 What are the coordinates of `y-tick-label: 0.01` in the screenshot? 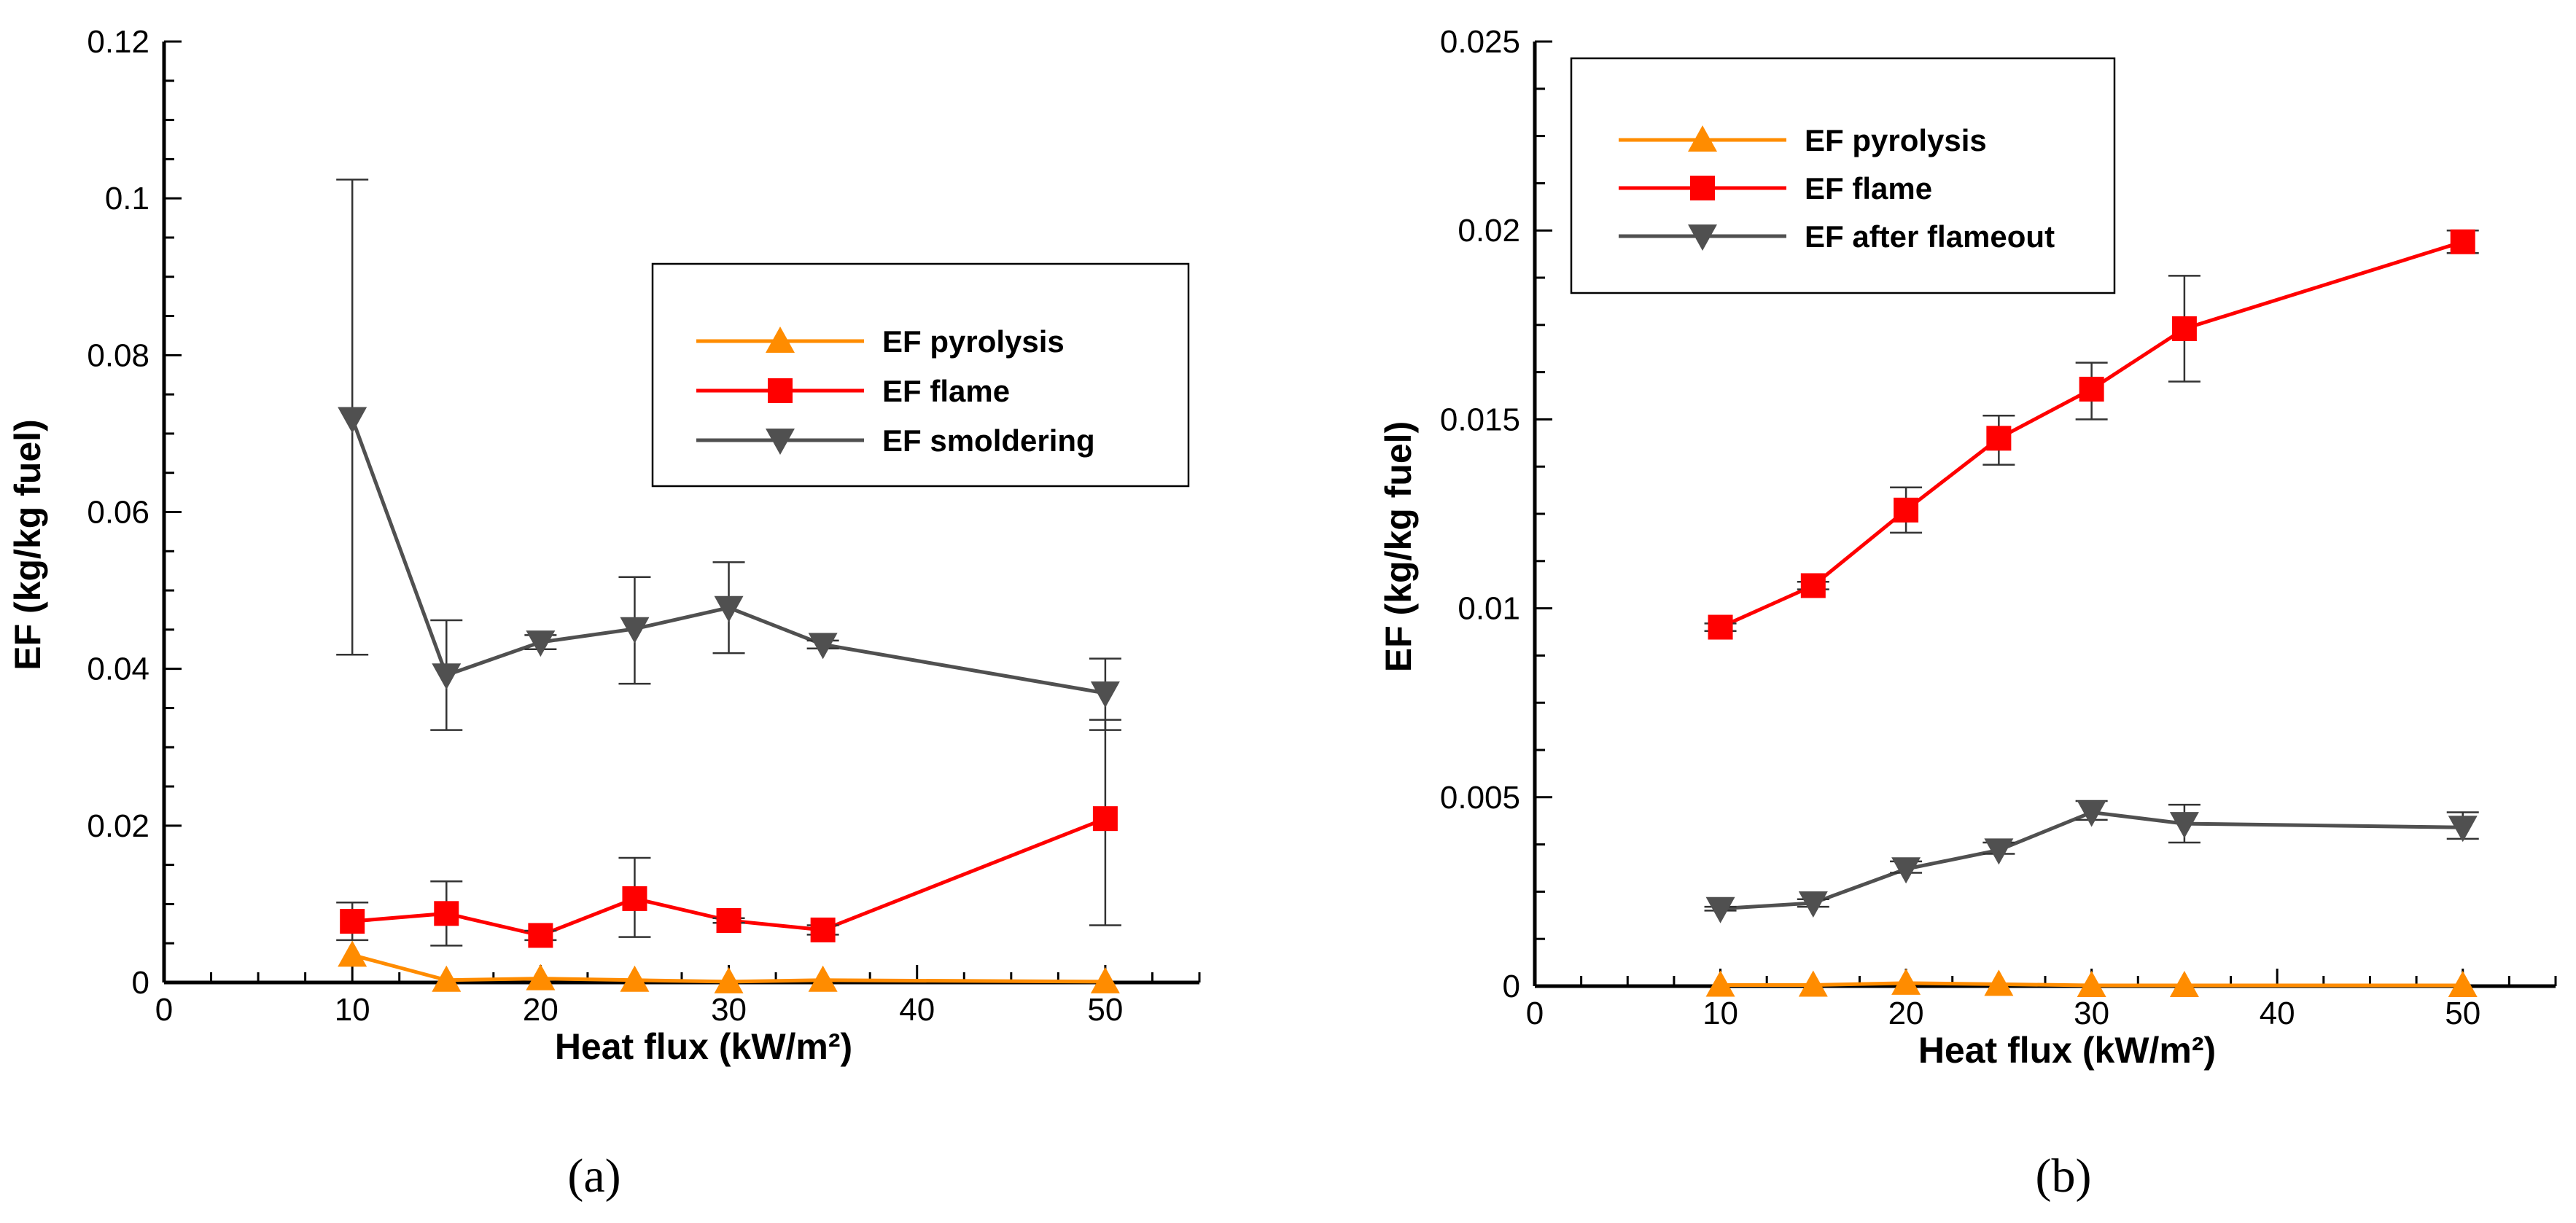 It's located at (1489, 609).